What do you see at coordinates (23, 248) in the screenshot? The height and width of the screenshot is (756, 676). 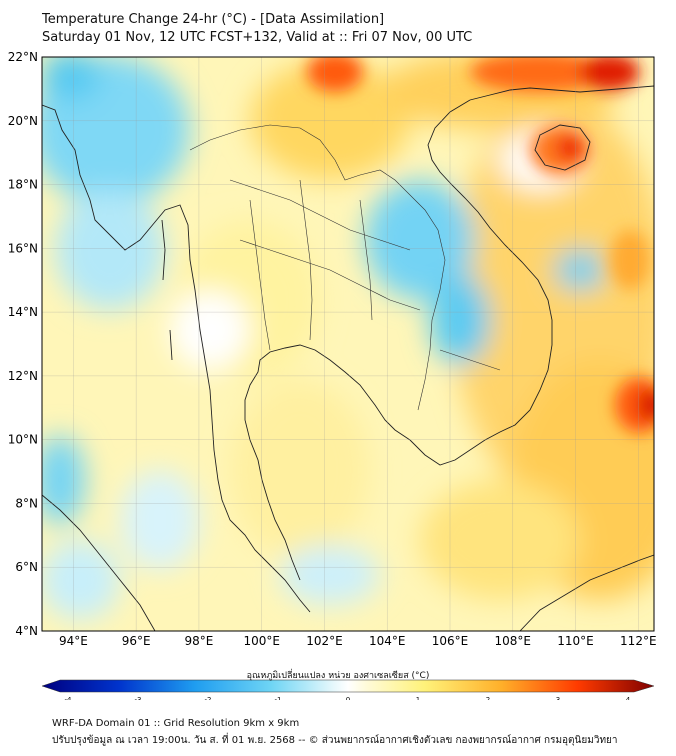 I see `lat-tick-label: 16°N` at bounding box center [23, 248].